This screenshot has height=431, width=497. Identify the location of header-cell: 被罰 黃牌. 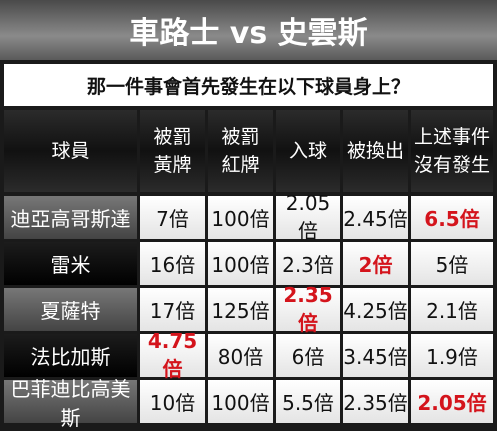
(172, 151).